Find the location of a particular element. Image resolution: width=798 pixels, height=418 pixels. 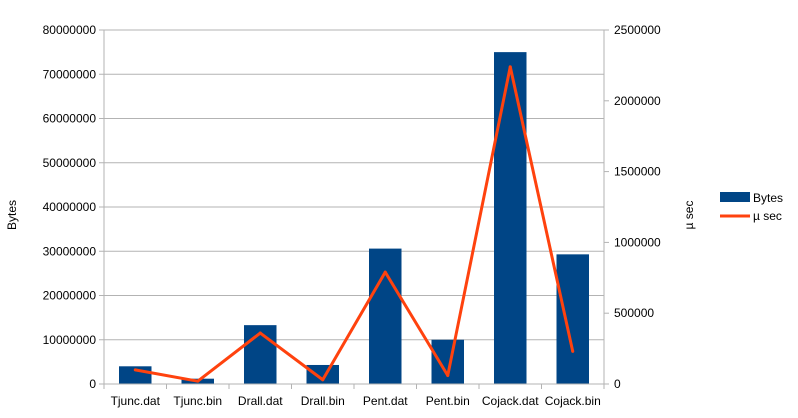

right-tick-label: 2500000 is located at coordinates (637, 30).